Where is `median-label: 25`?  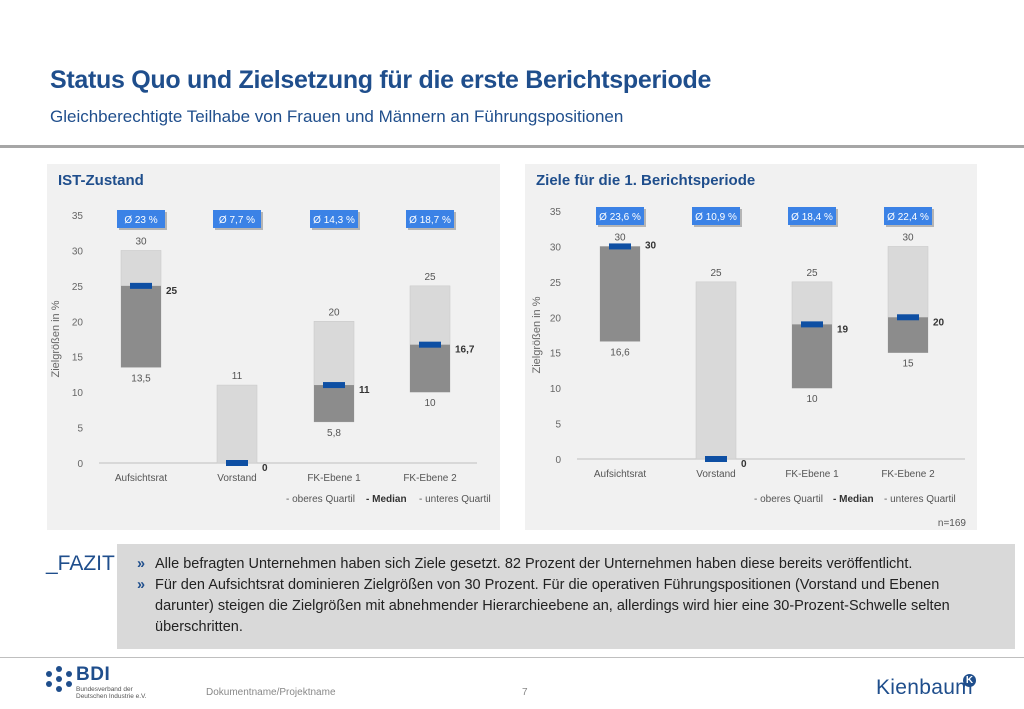 median-label: 25 is located at coordinates (172, 291).